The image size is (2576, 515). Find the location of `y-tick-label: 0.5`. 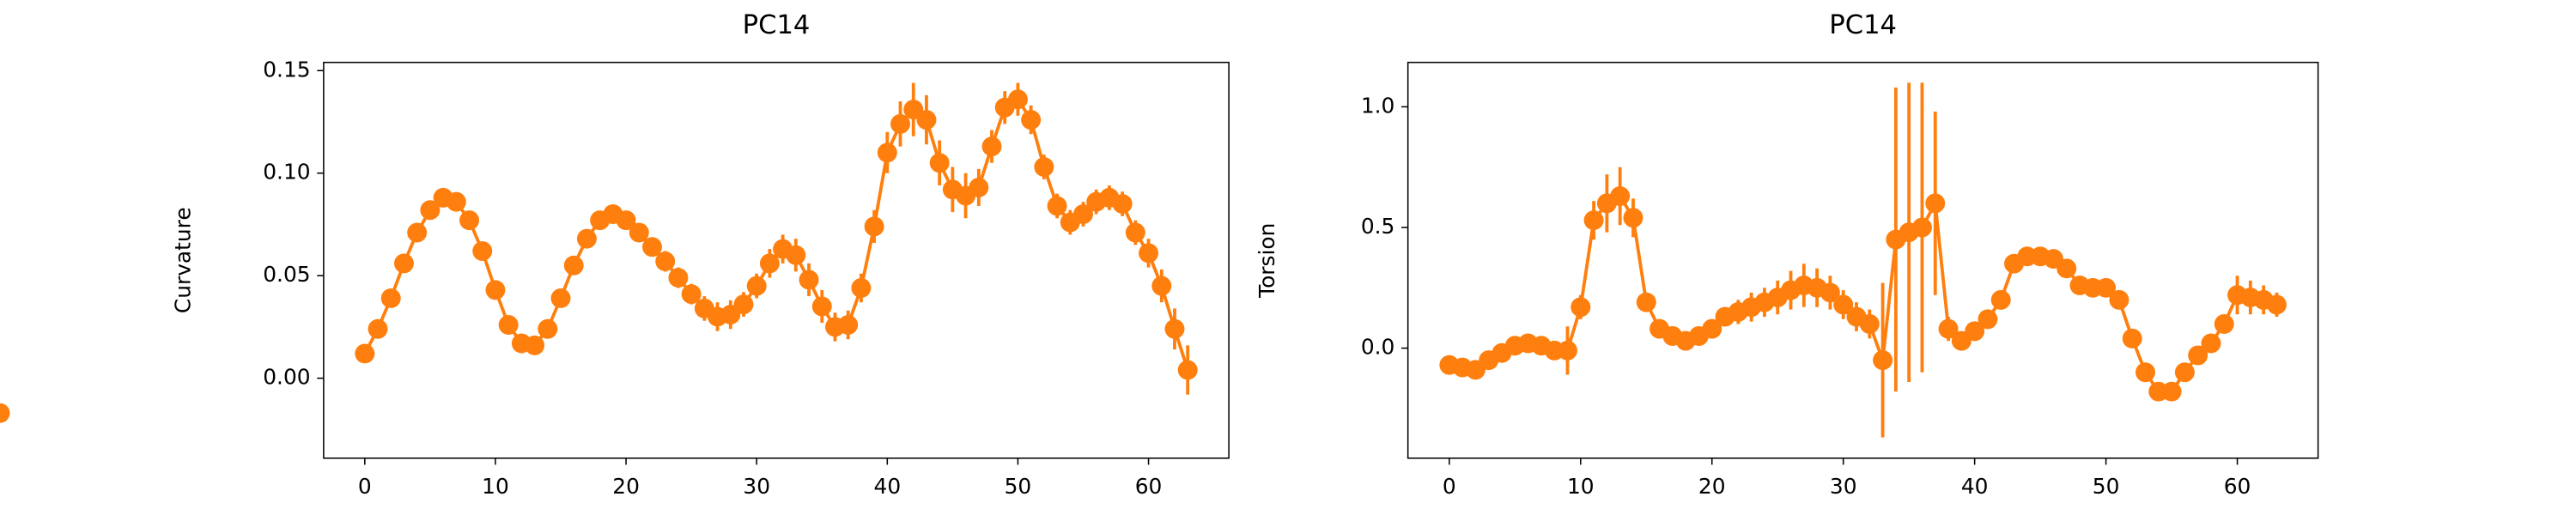

y-tick-label: 0.5 is located at coordinates (1378, 226).